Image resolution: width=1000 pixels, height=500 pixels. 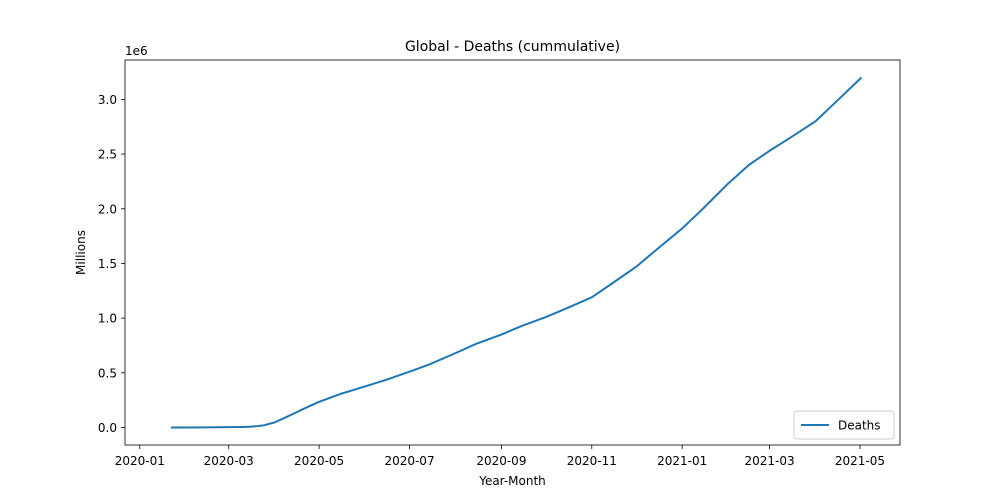 I want to click on y-tick-label: 2.0, so click(x=107, y=209).